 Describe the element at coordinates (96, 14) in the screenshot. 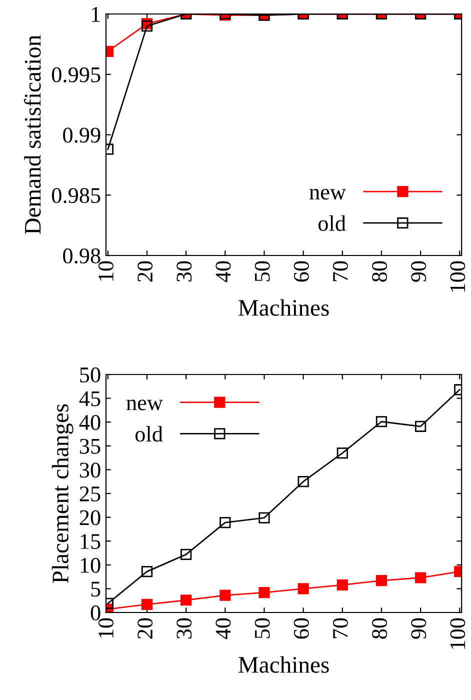

I see `y-tick-label: 1` at that location.